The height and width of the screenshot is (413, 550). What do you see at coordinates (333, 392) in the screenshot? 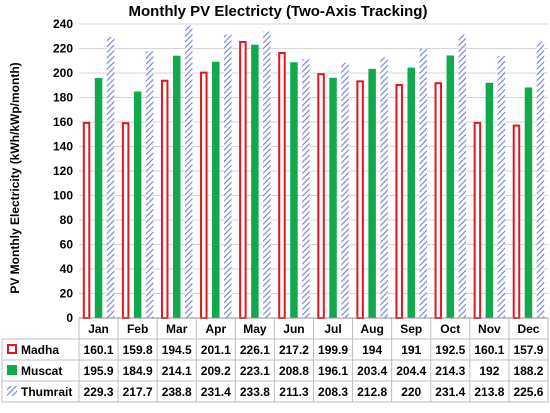
I see `data-label-thumrait-jul: 208.3` at bounding box center [333, 392].